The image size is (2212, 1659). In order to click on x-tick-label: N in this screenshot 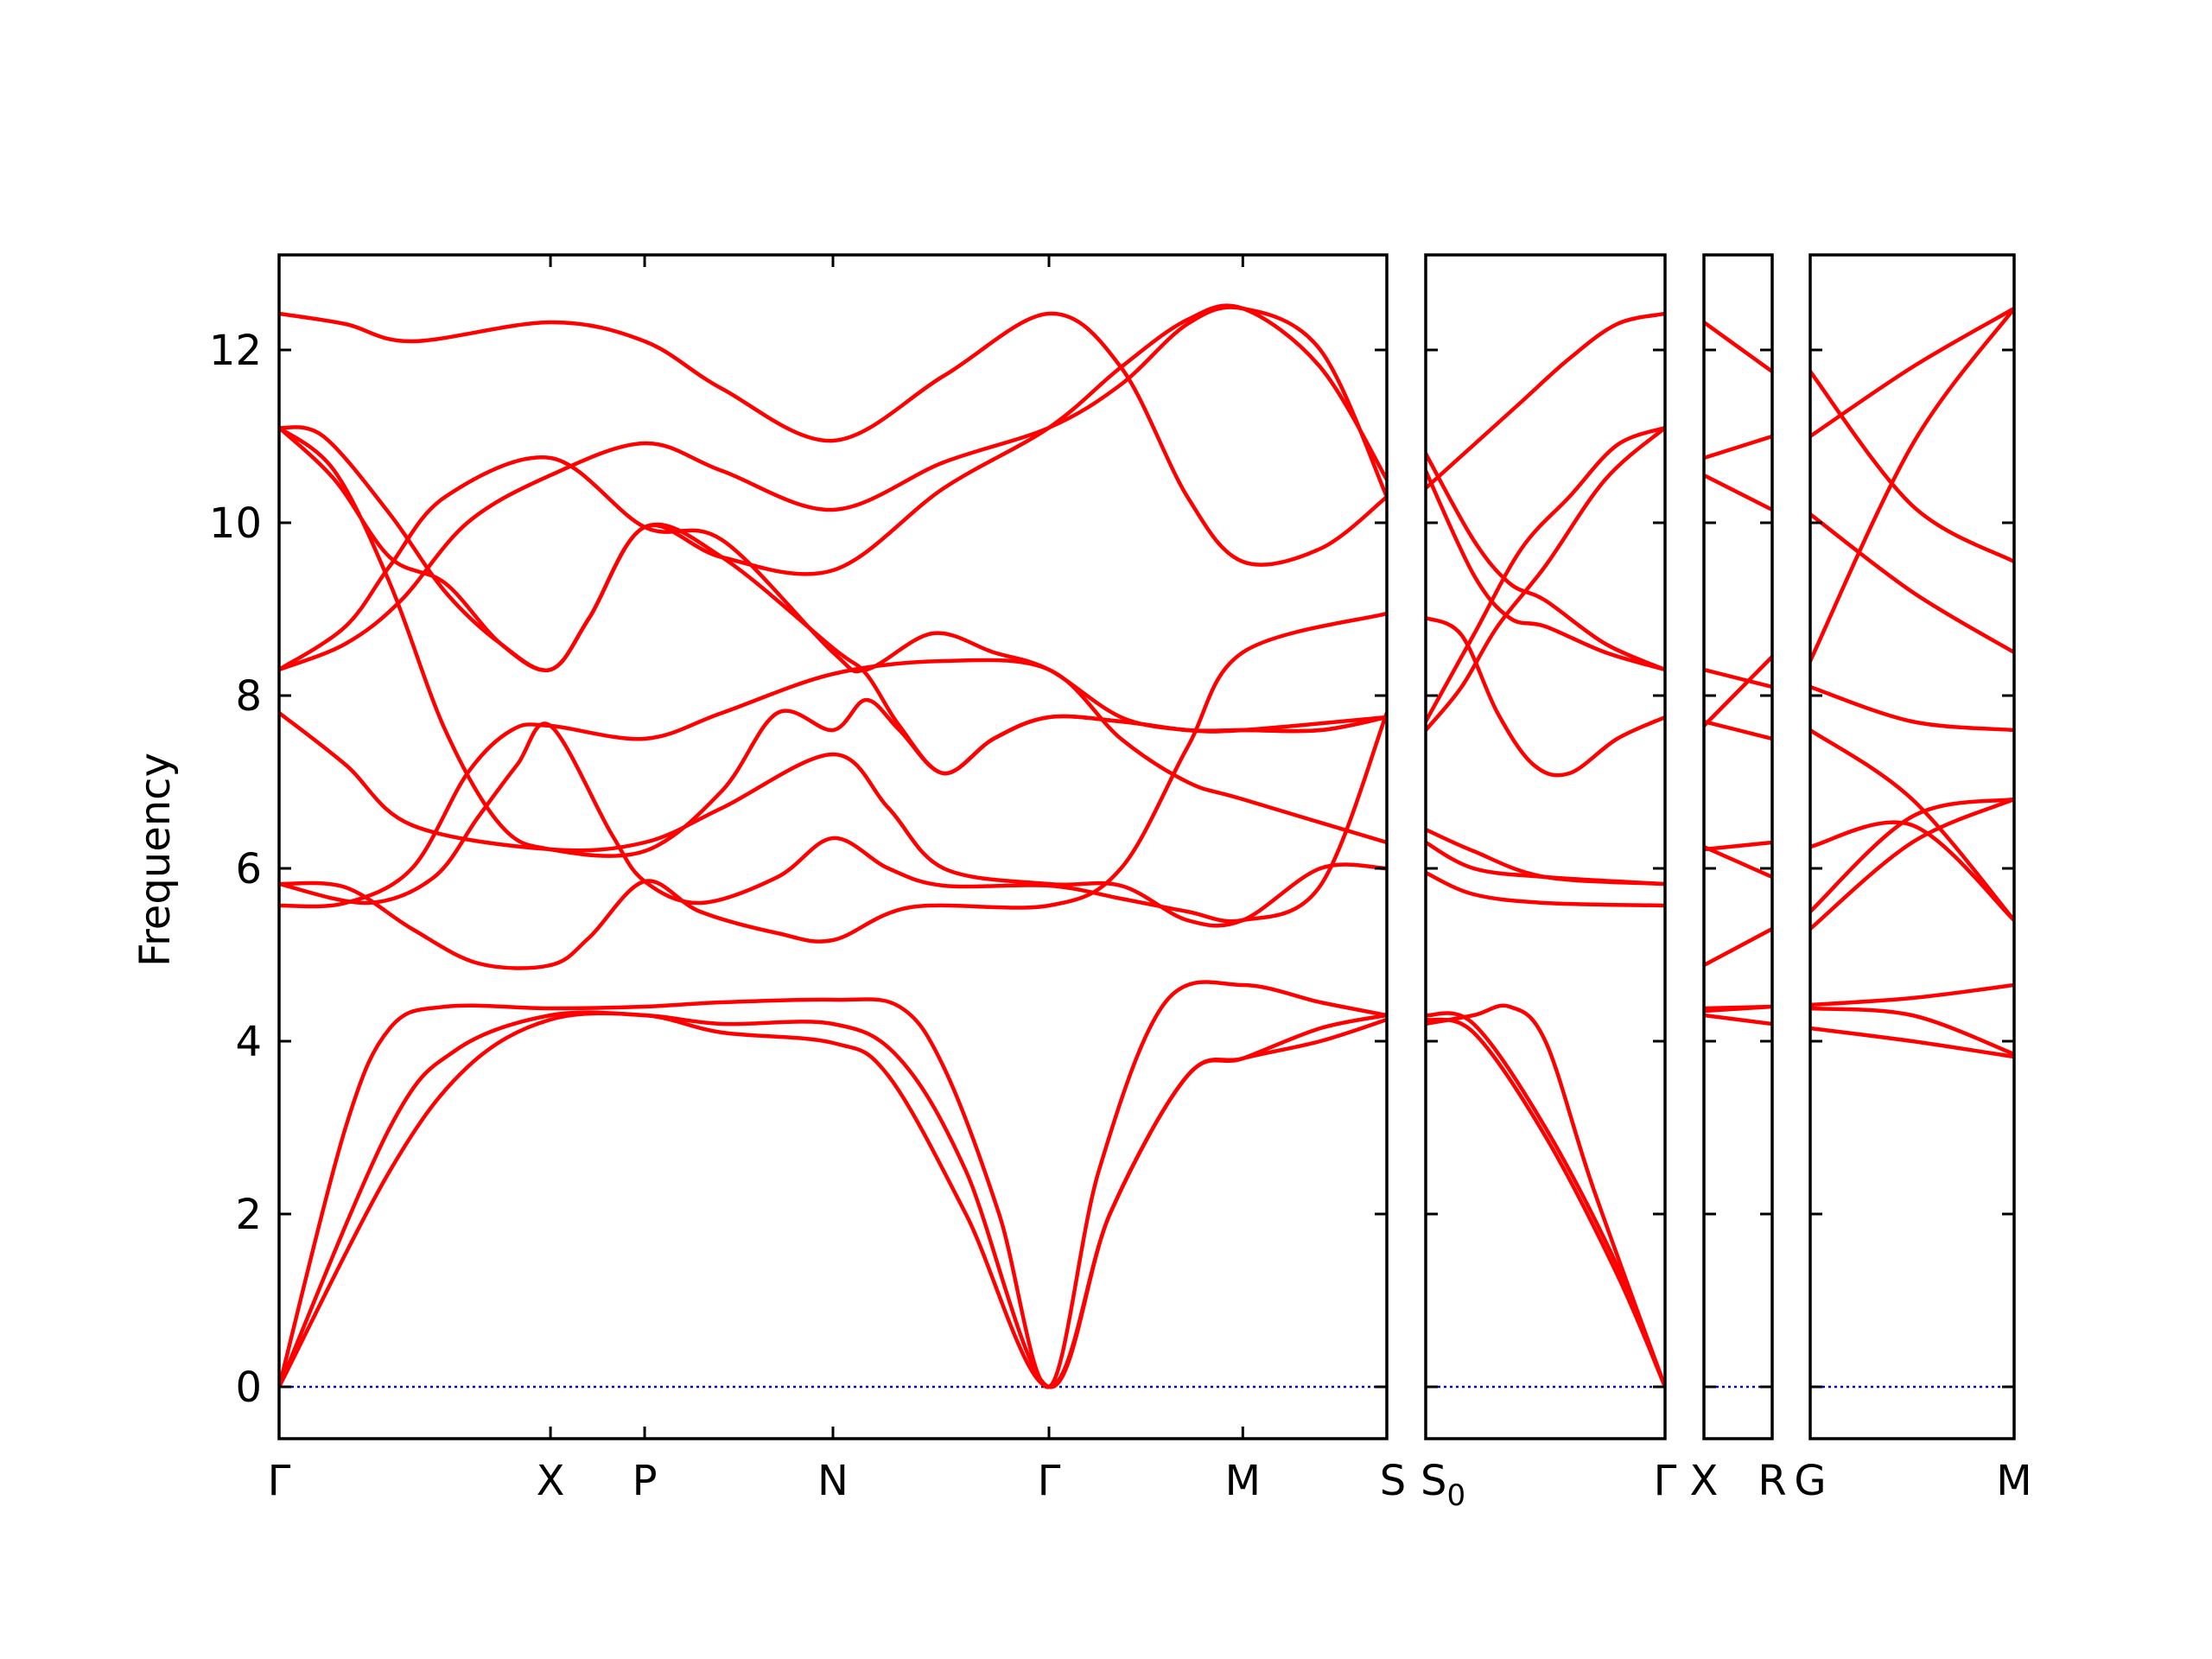, I will do `click(833, 1481)`.